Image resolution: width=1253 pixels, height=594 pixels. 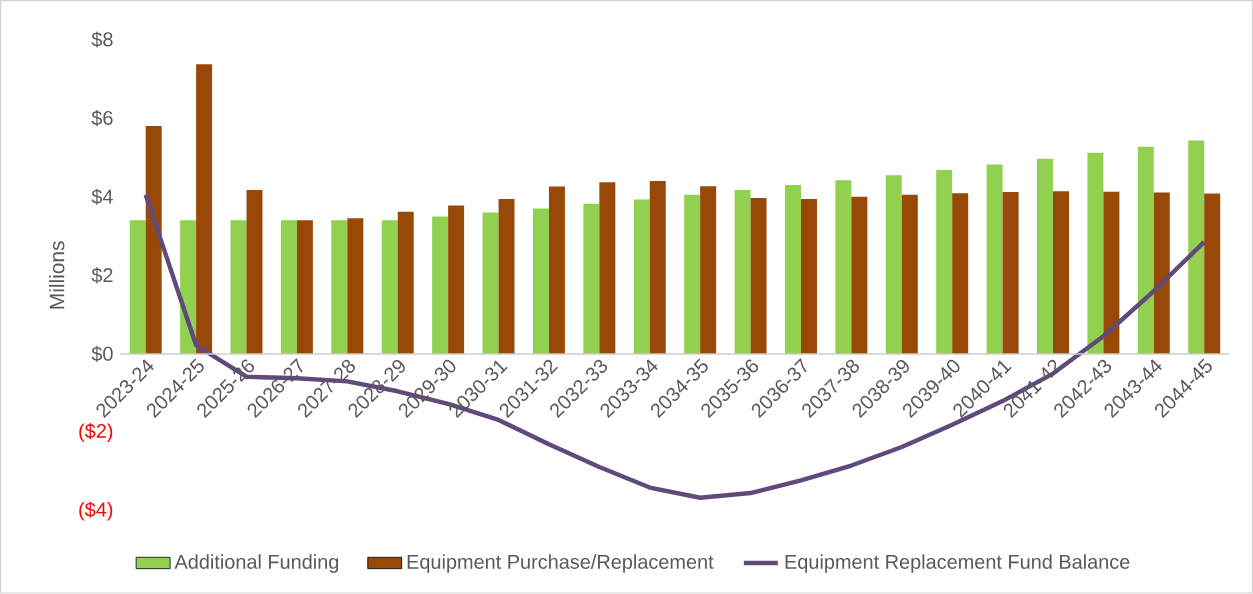 What do you see at coordinates (102, 39) in the screenshot?
I see `y-tick-label: $8` at bounding box center [102, 39].